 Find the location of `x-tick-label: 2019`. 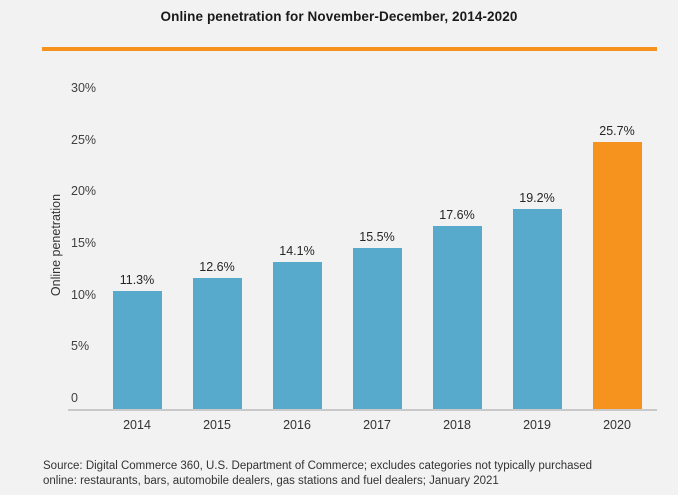

x-tick-label: 2019 is located at coordinates (537, 425).